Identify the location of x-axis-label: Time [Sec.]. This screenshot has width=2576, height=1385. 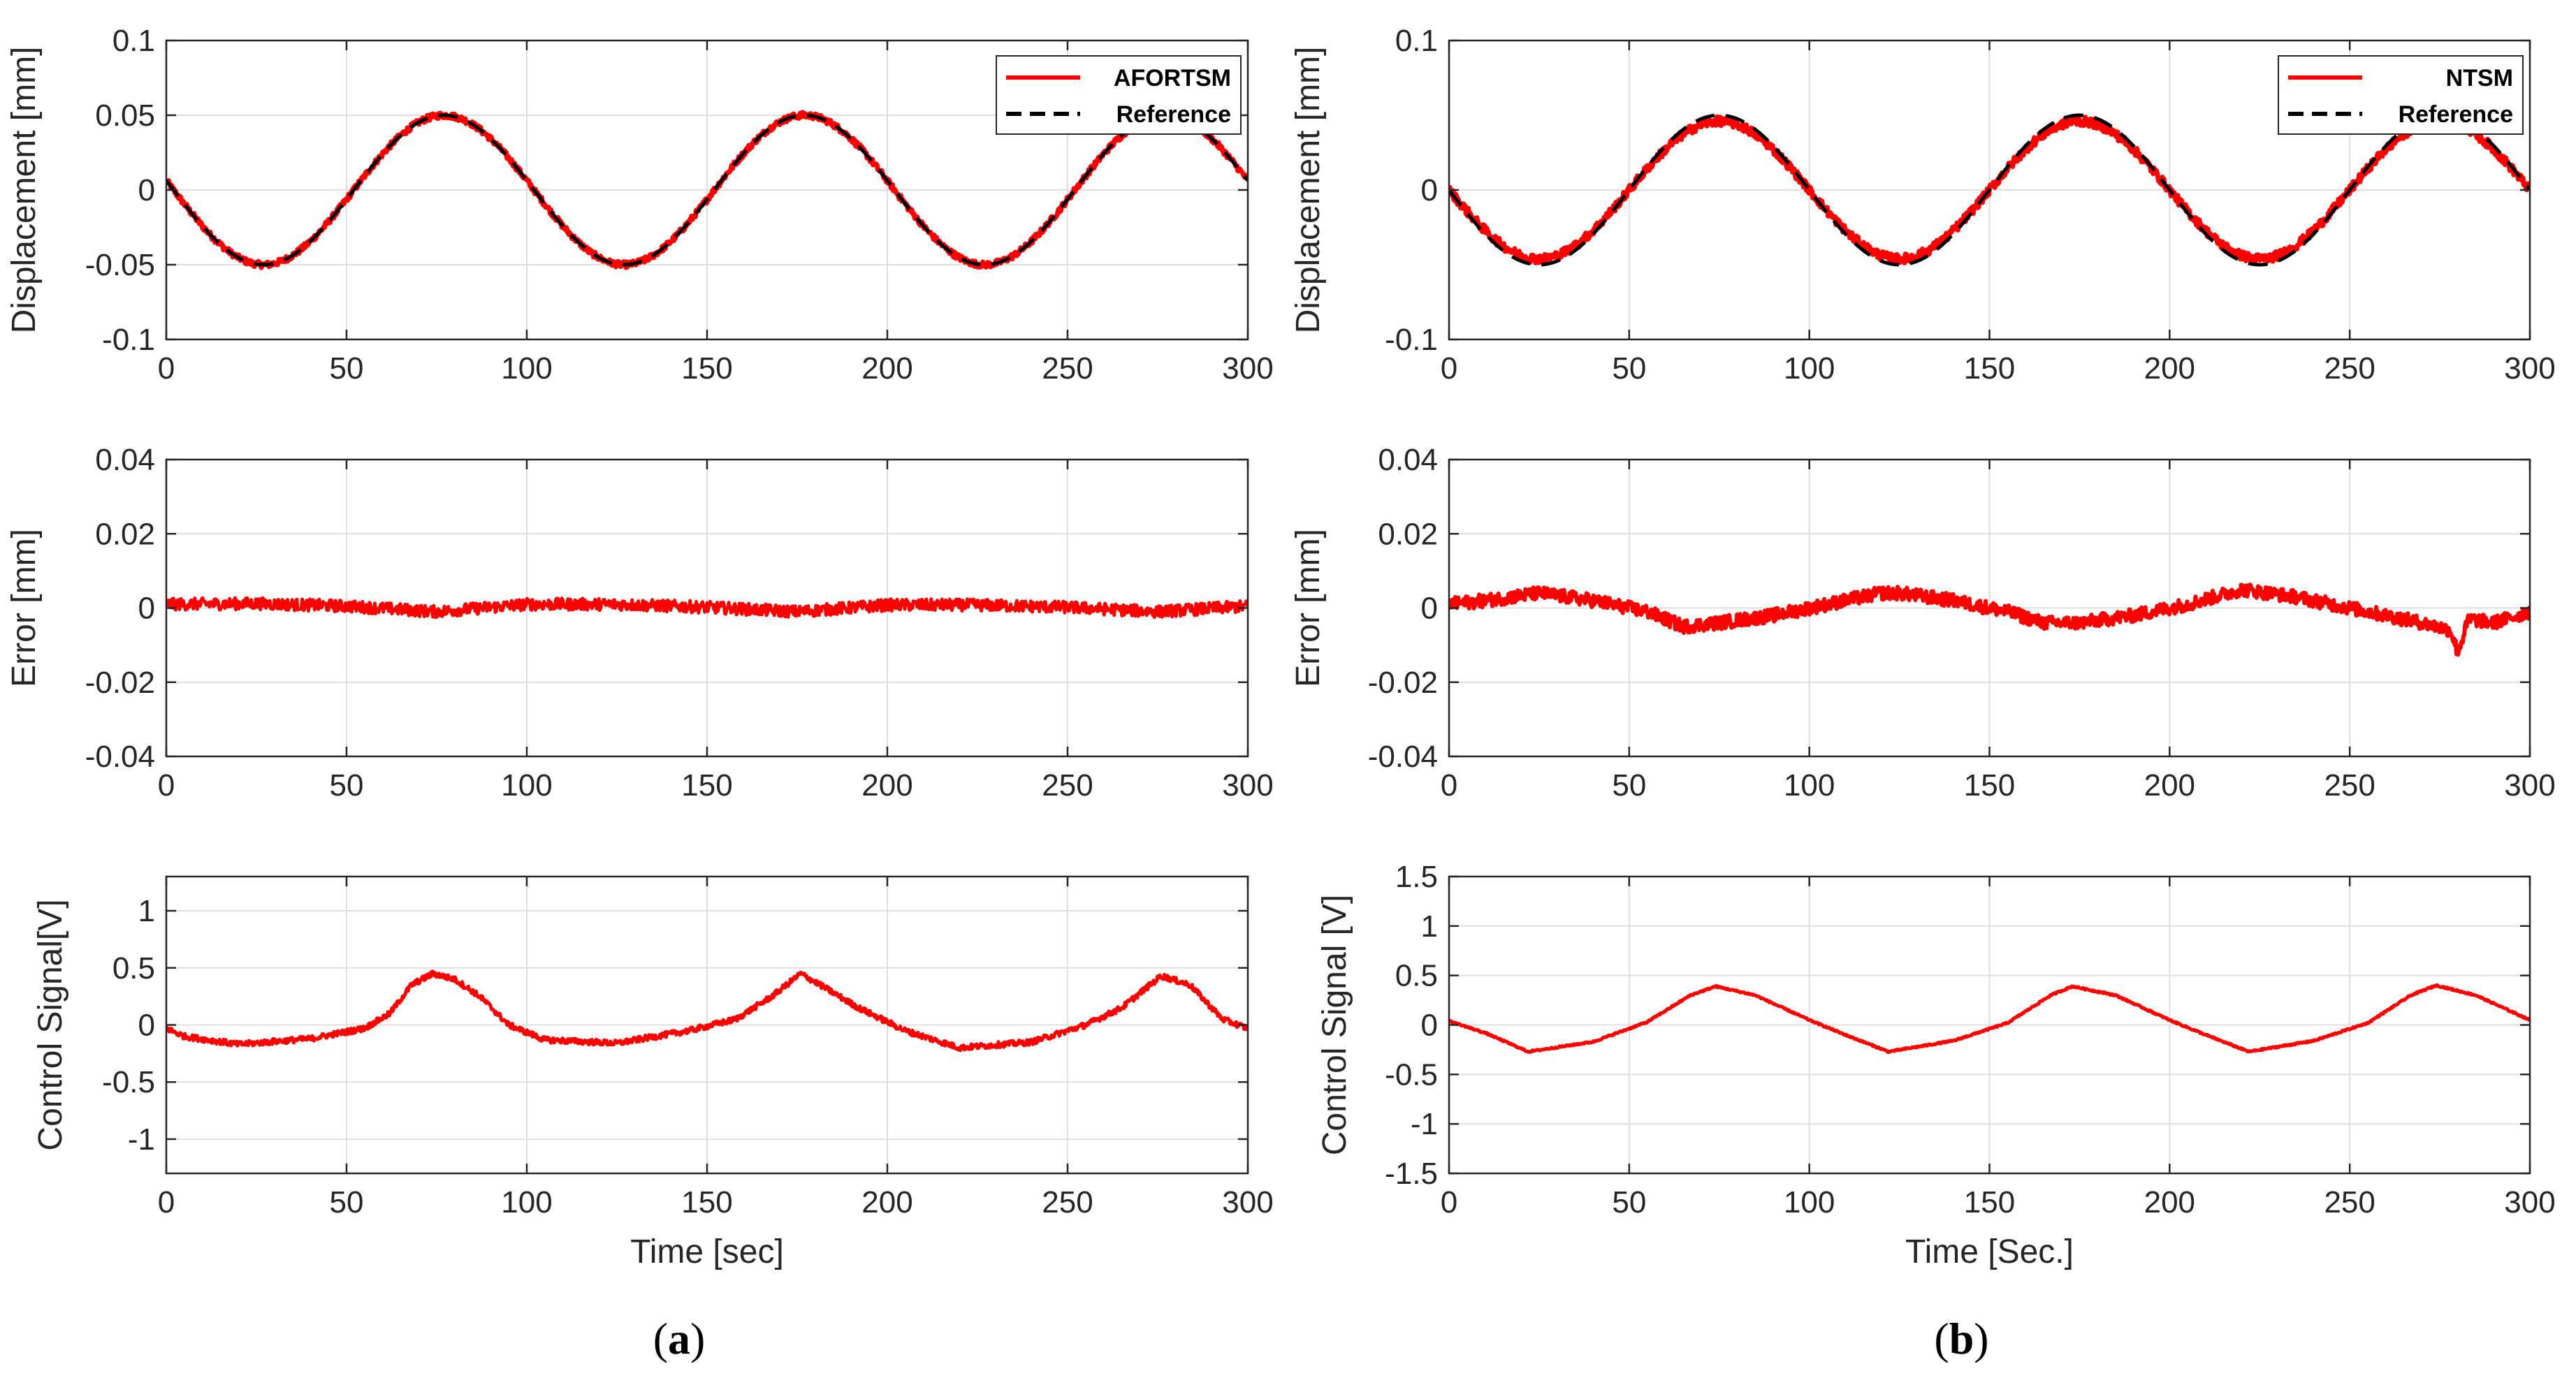
(1989, 1251).